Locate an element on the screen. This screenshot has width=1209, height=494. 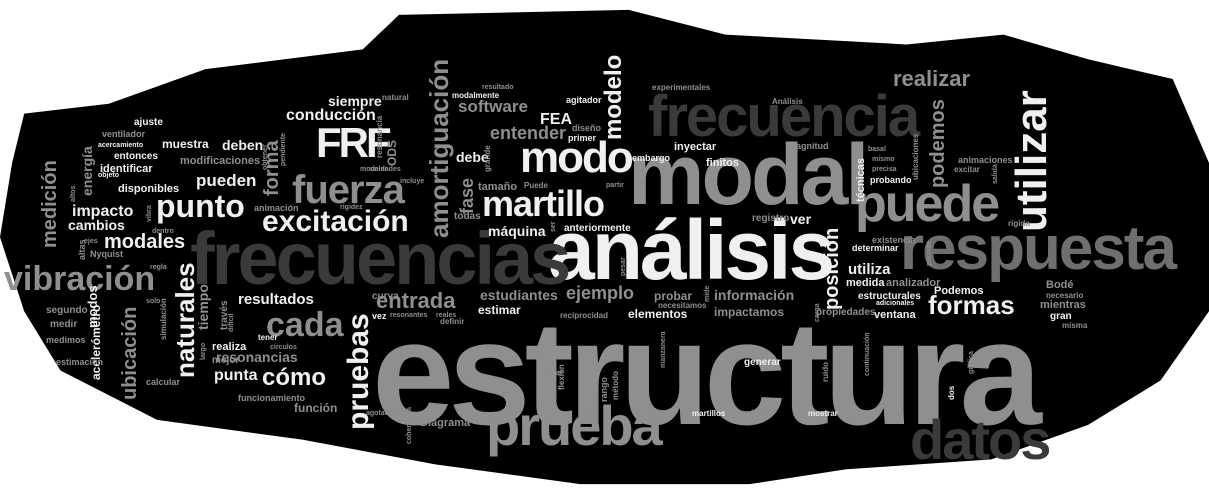
word: frecuencia is located at coordinates (784, 116).